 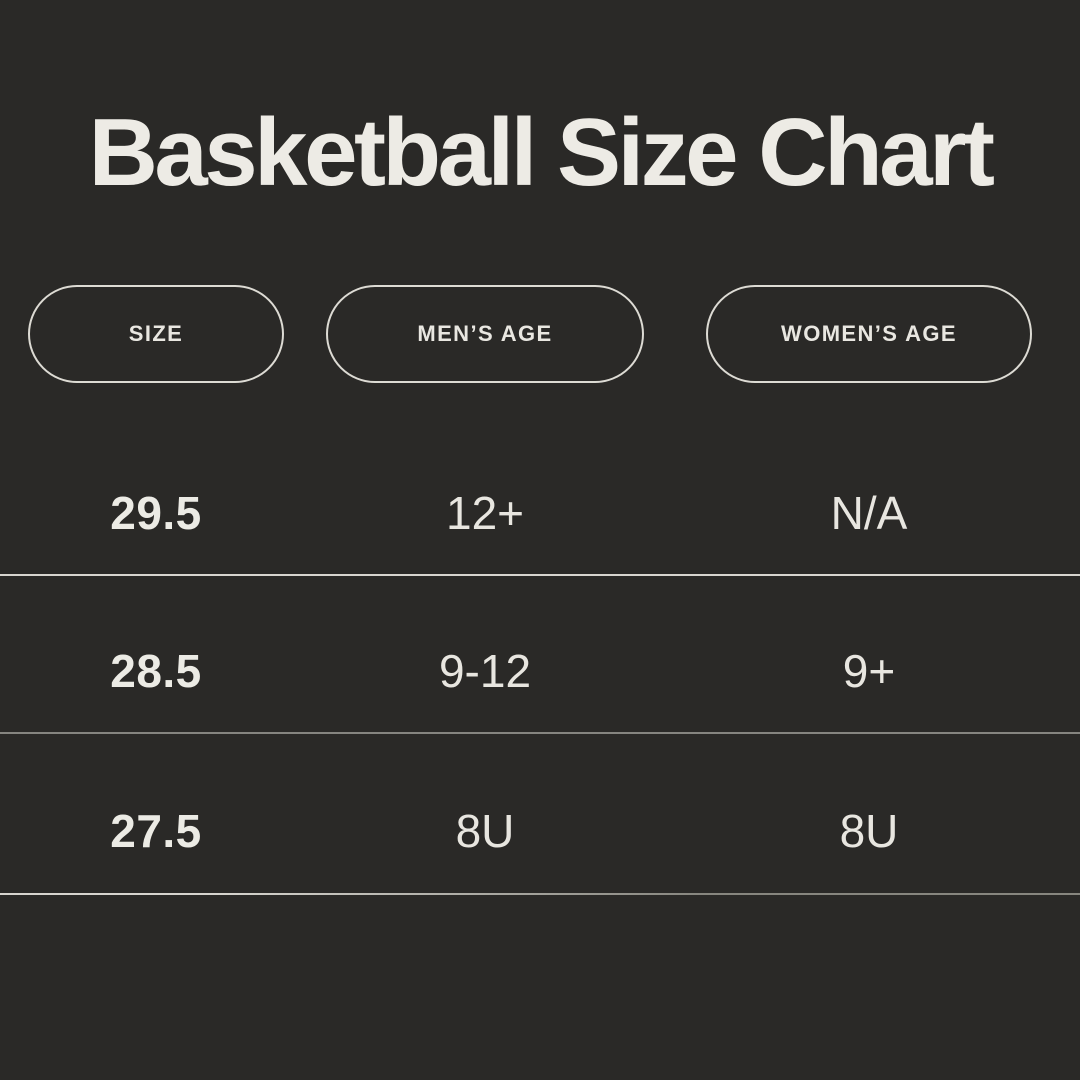 I want to click on size-header-pill: SIZE, so click(x=156, y=334).